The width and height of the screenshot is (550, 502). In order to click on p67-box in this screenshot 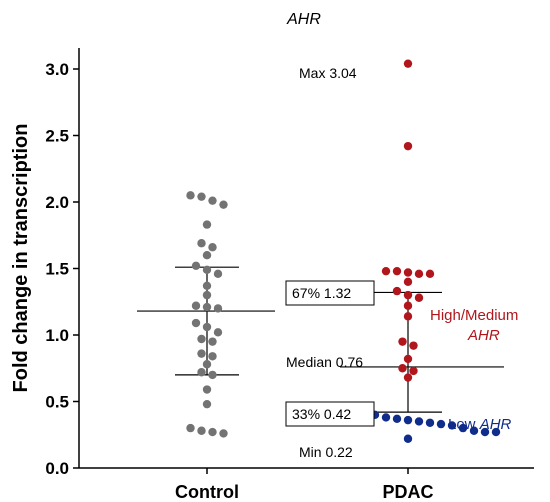, I will do `click(330, 293)`.